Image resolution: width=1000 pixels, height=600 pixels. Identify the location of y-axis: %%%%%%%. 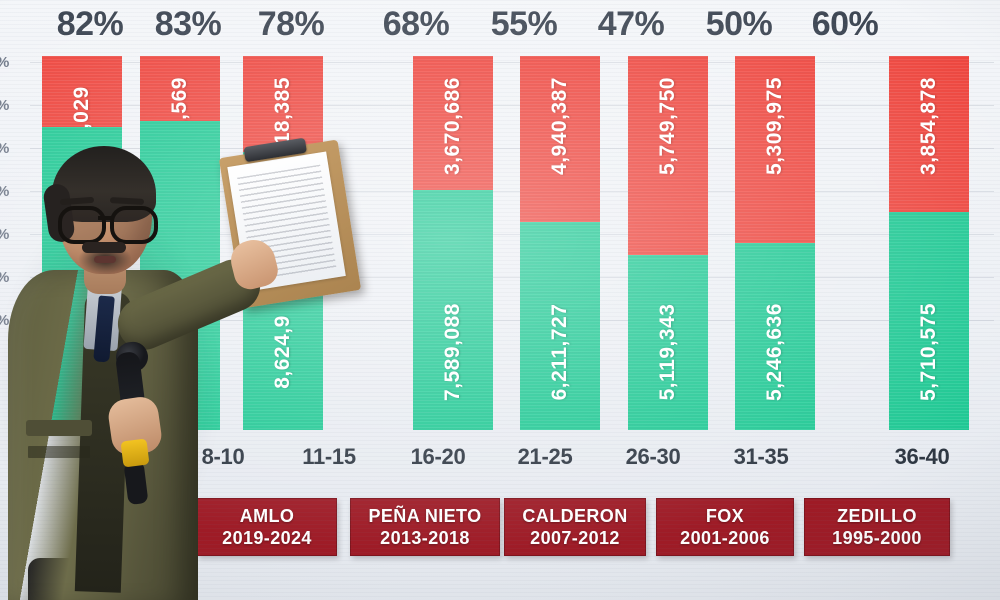
(17, 242).